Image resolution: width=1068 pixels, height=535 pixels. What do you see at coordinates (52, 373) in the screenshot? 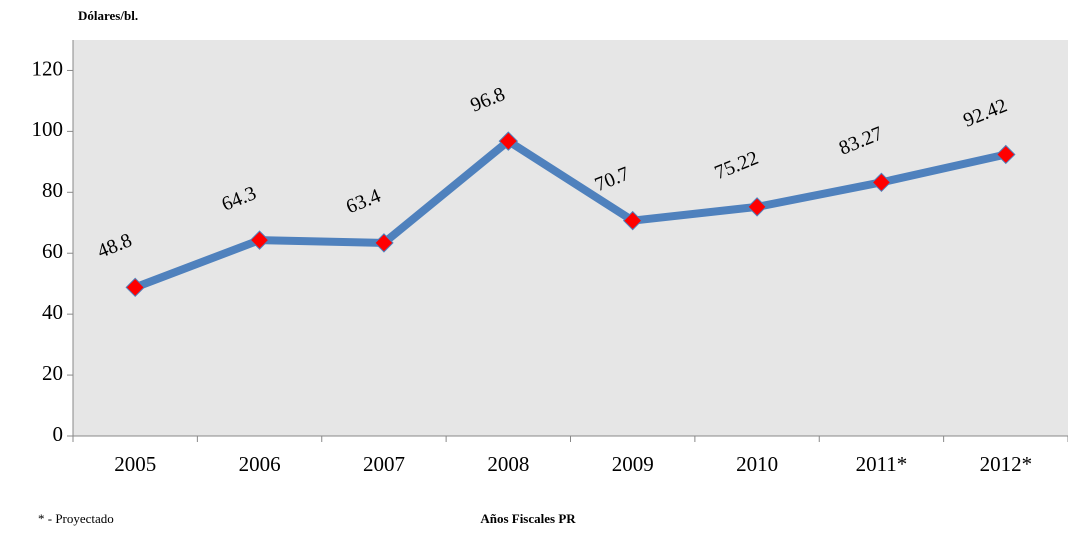
I see `y-tick-label: 20` at bounding box center [52, 373].